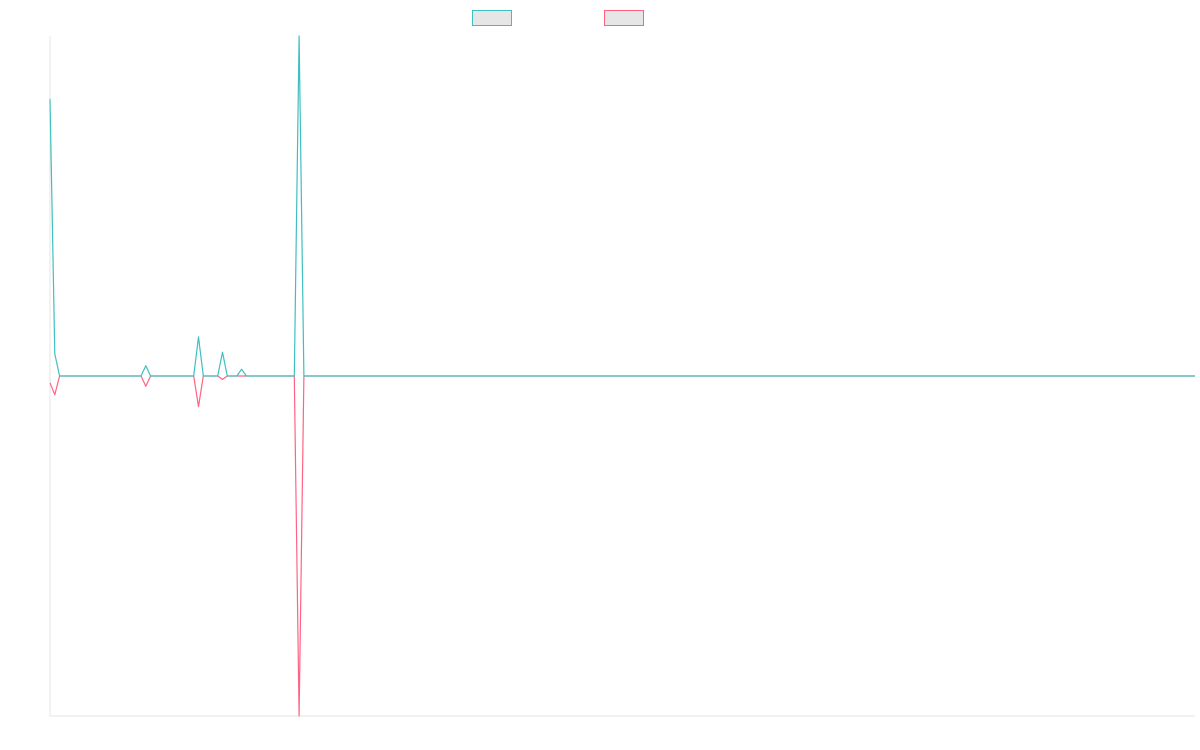 The height and width of the screenshot is (750, 1200). I want to click on legend-swatch-series-a, so click(492, 18).